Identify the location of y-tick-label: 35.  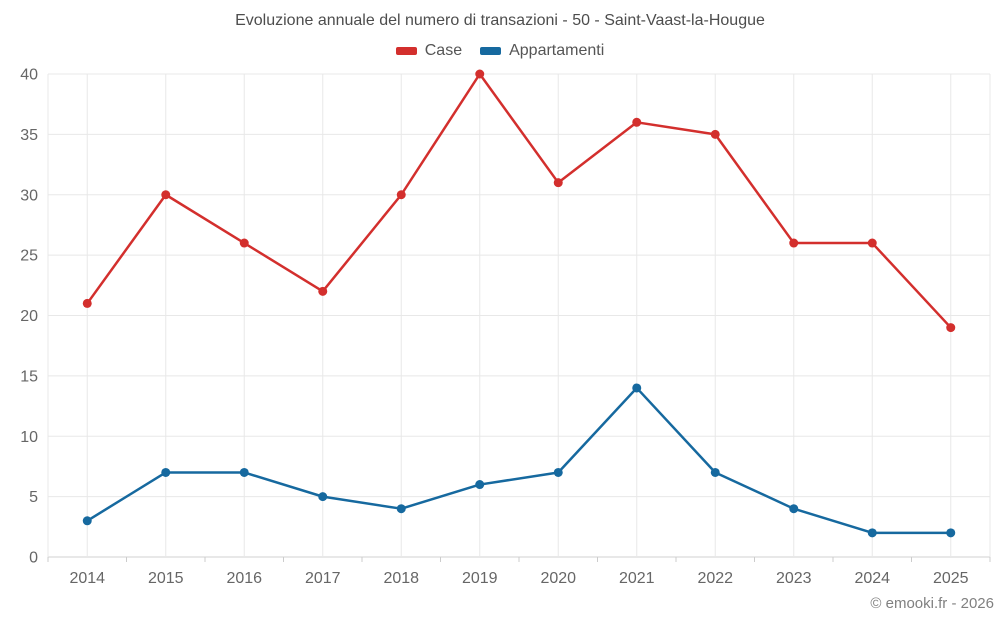
(29, 135).